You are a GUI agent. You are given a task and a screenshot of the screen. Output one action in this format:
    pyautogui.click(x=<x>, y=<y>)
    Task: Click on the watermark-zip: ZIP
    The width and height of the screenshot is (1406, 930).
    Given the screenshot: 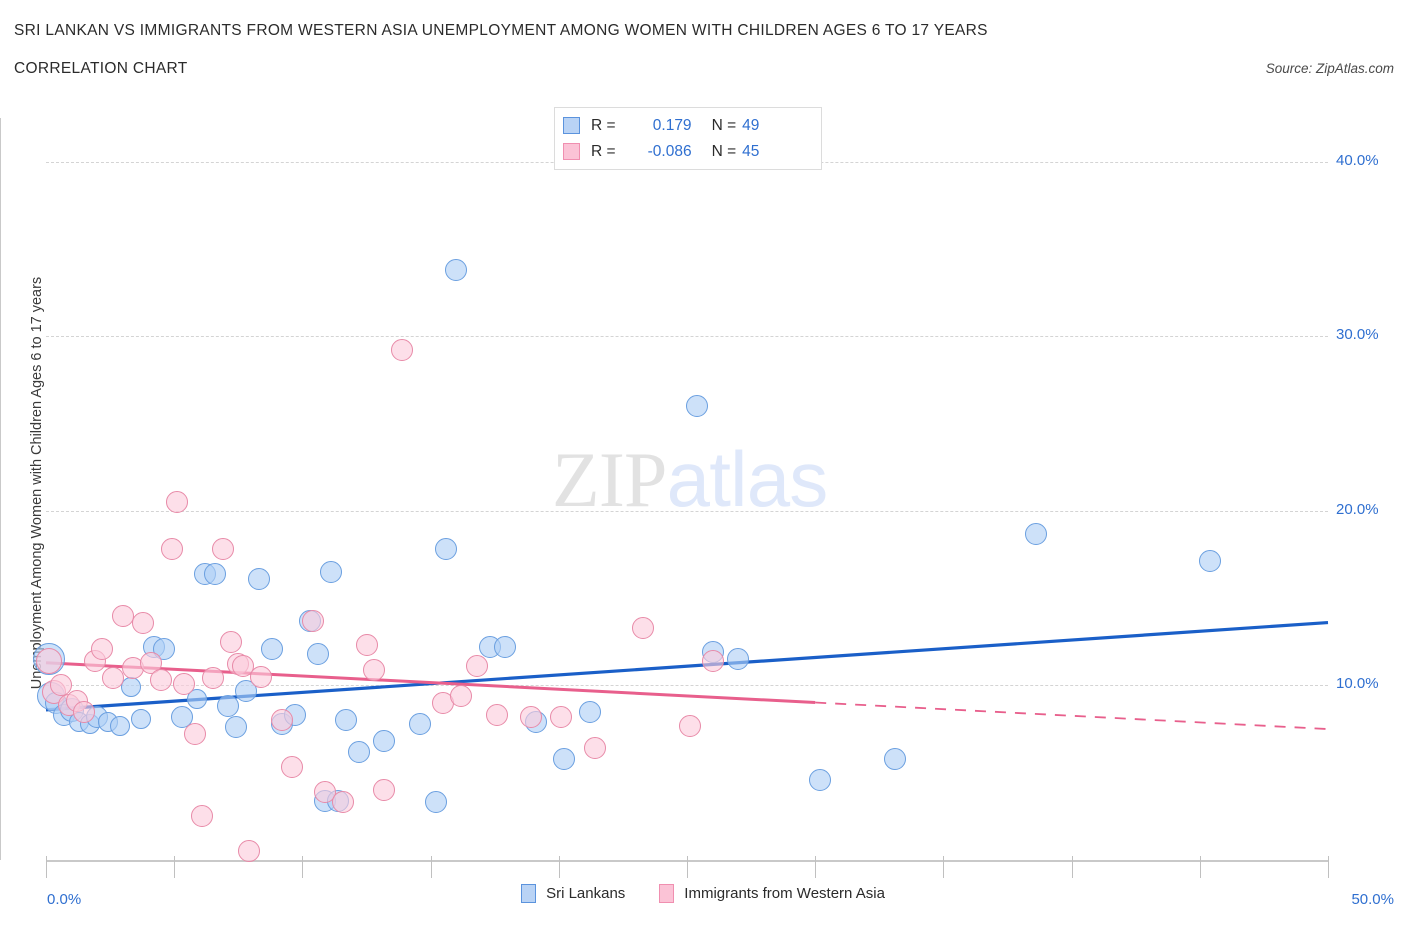 What is the action you would take?
    pyautogui.click(x=609, y=479)
    